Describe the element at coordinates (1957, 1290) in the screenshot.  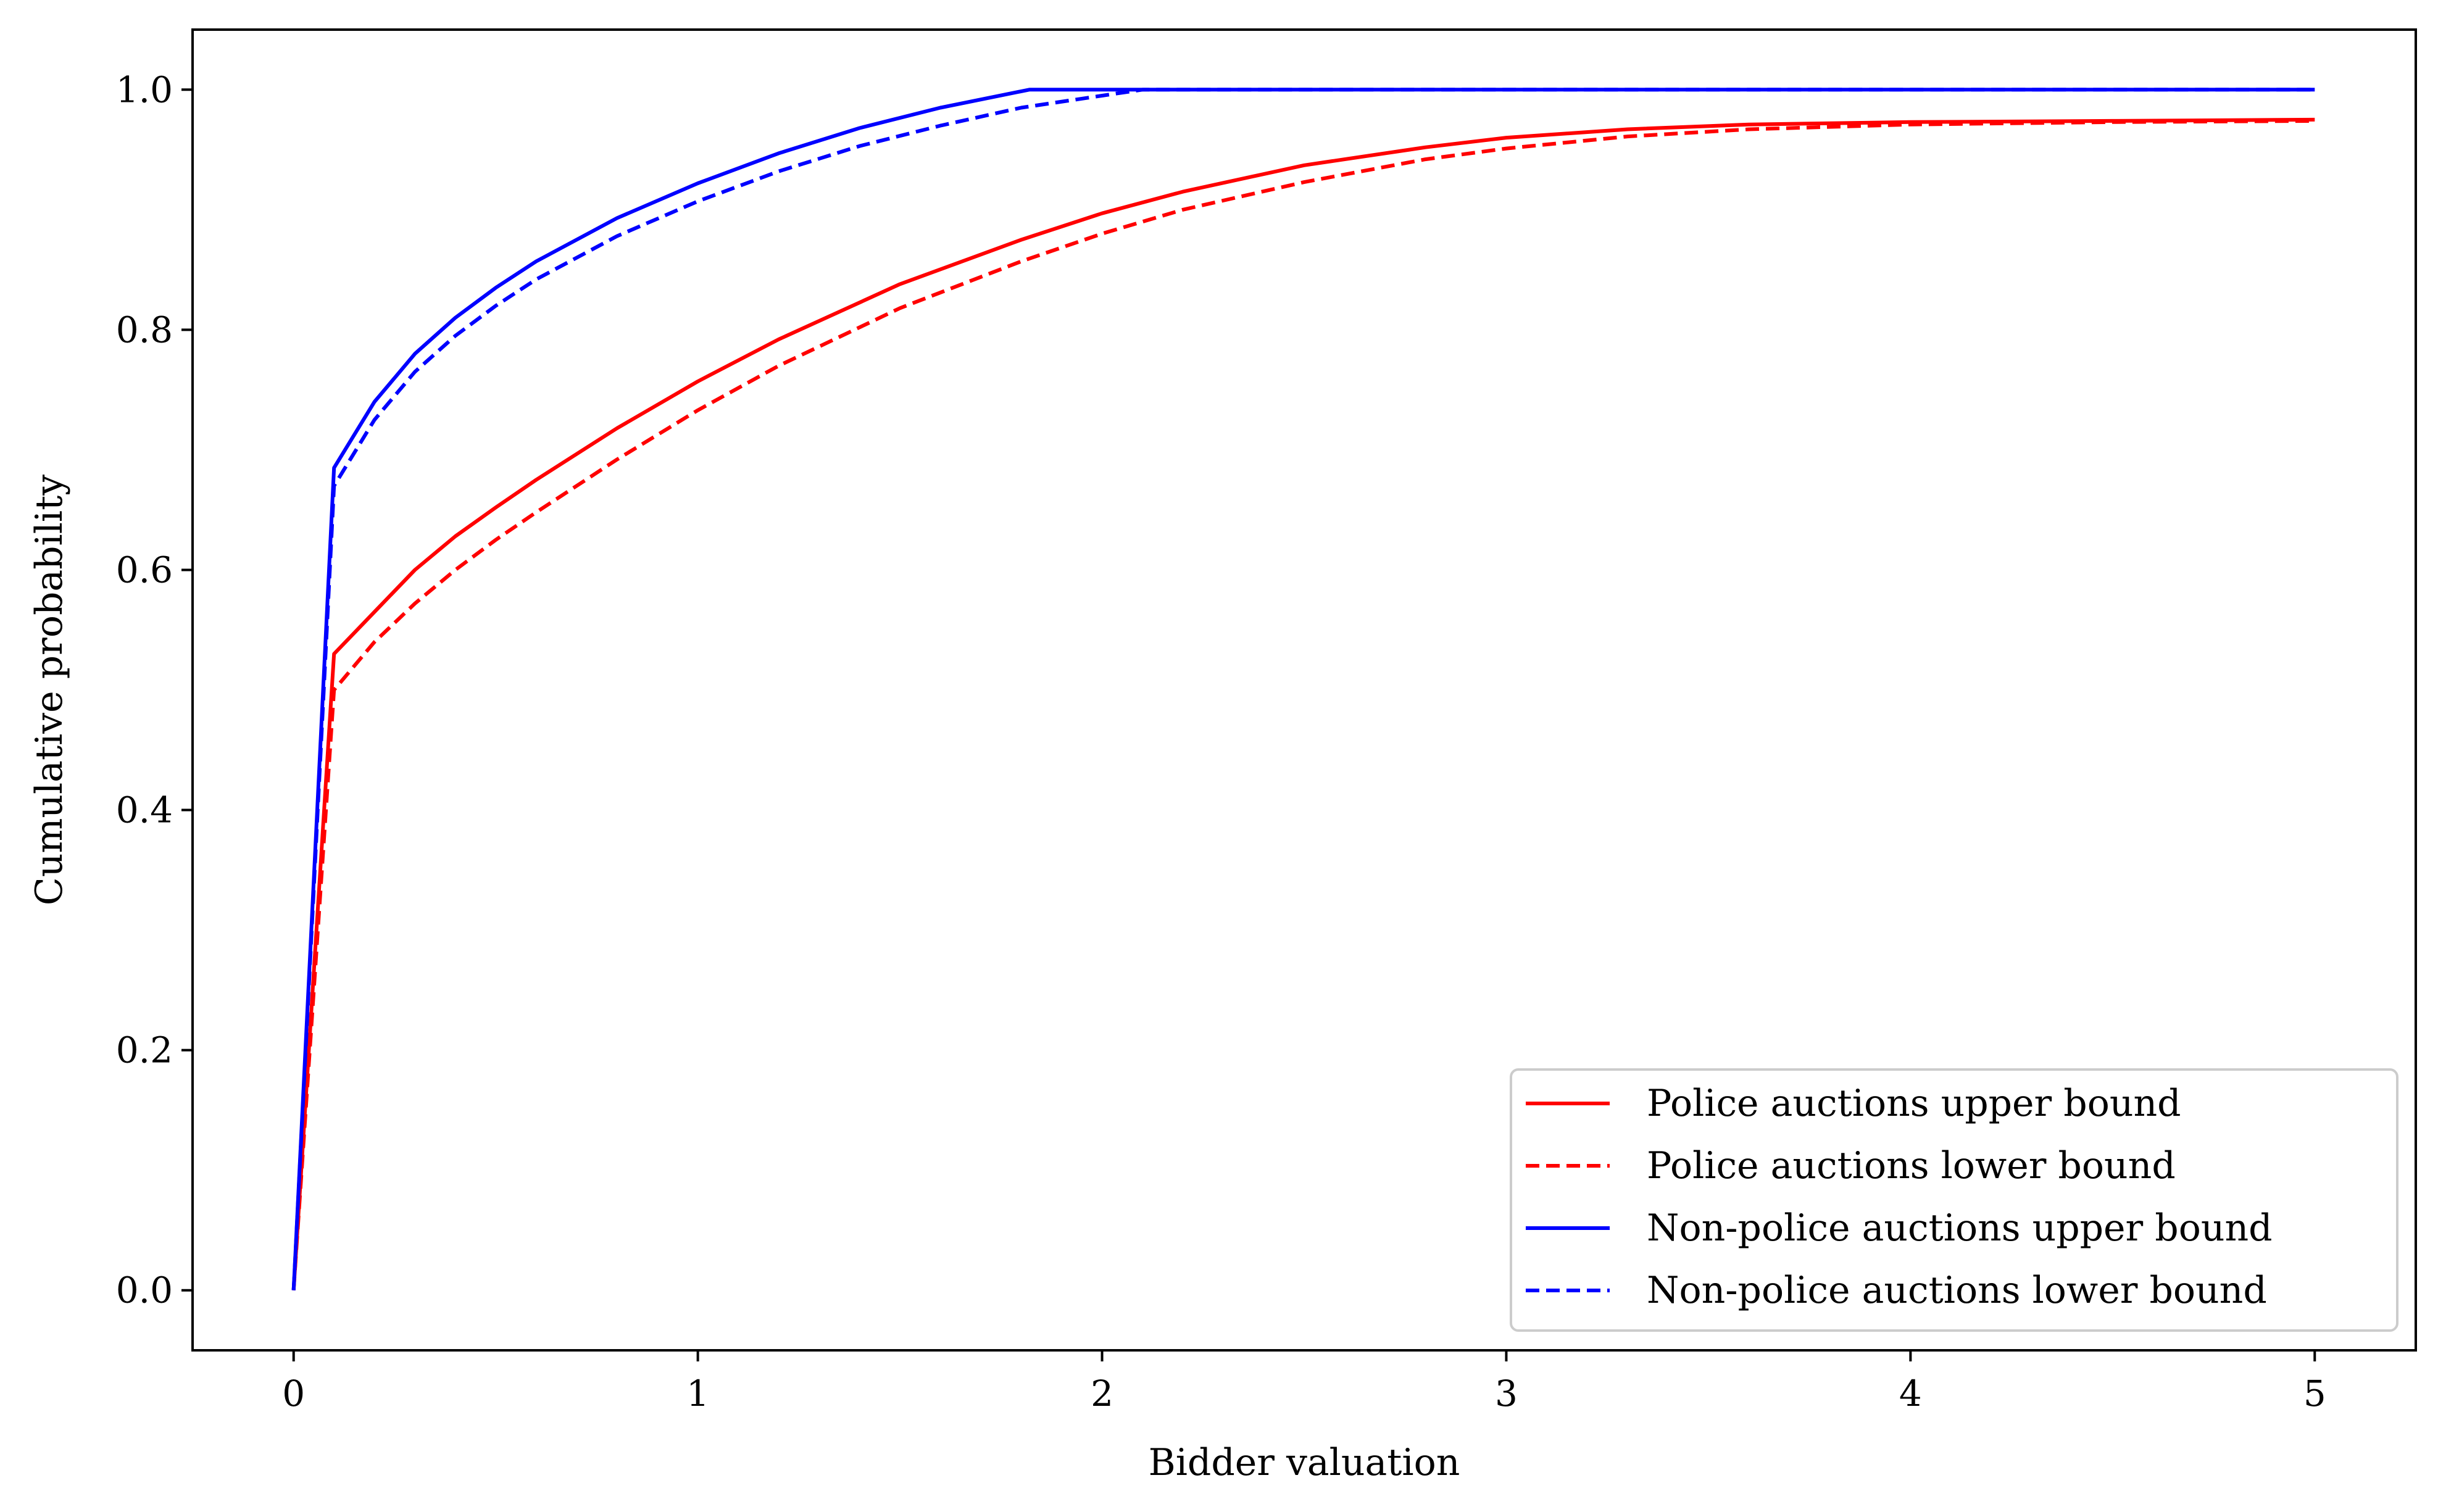
I see `legend-label-3: Non-police auctions lower bound` at that location.